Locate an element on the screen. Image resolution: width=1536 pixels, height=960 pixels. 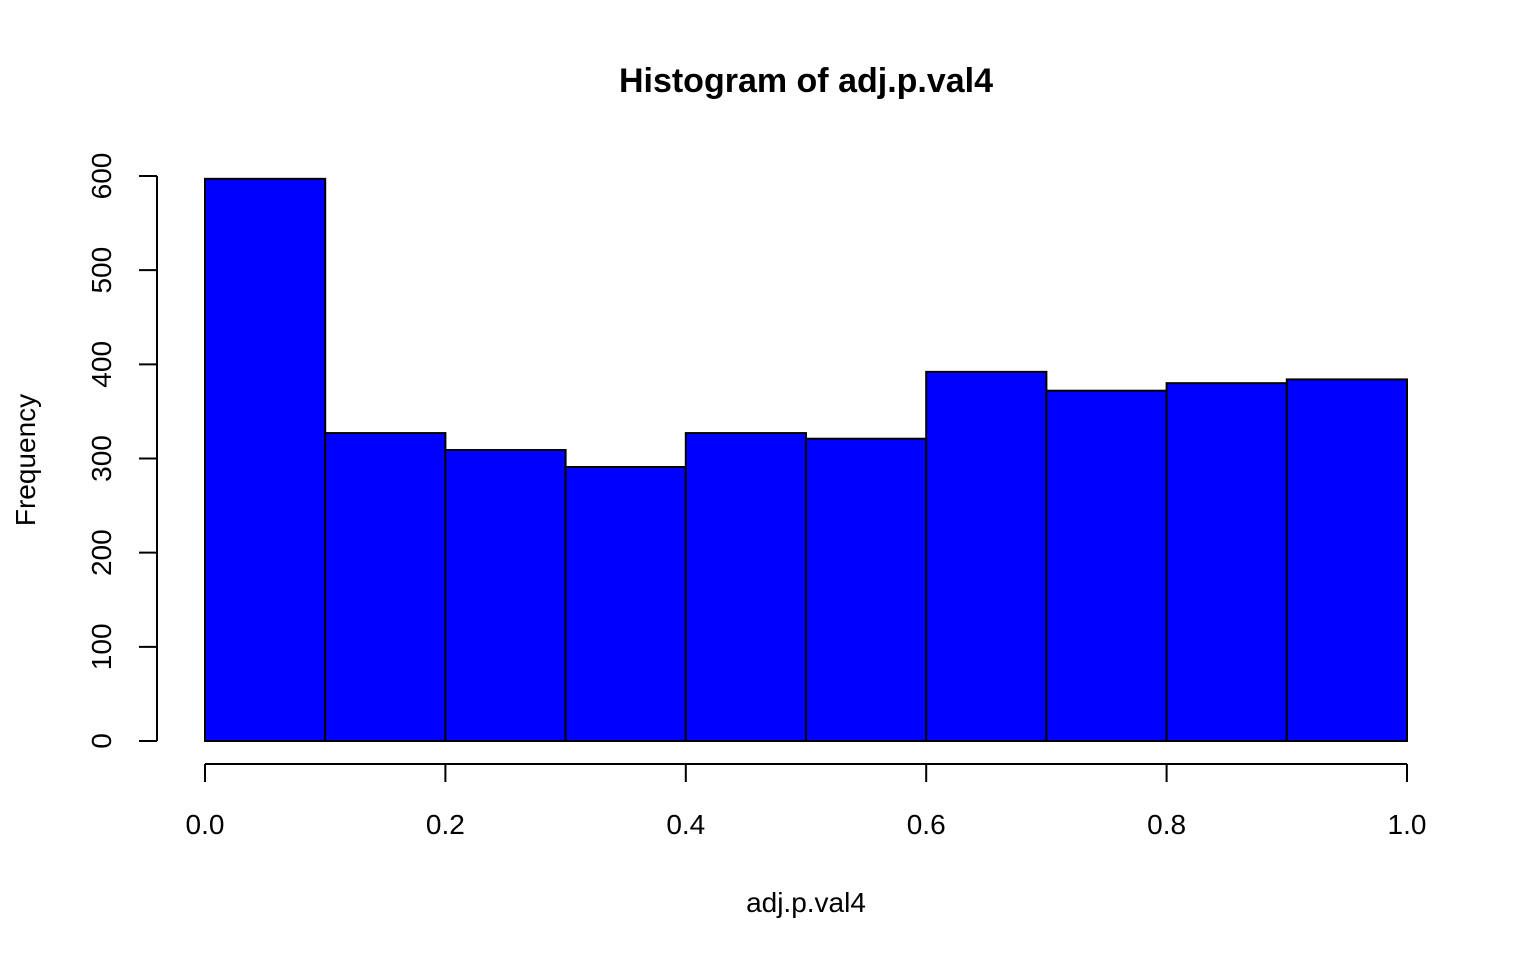
y-axis-label: Frequency is located at coordinates (25, 460).